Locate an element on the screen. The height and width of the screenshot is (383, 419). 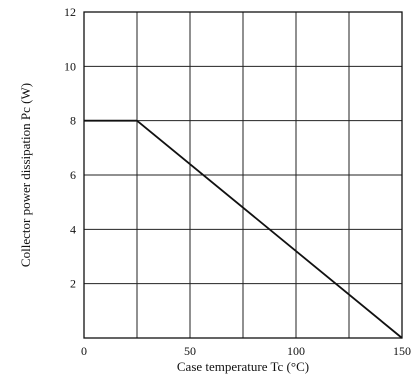
y-tick-label: 12 is located at coordinates (70, 12).